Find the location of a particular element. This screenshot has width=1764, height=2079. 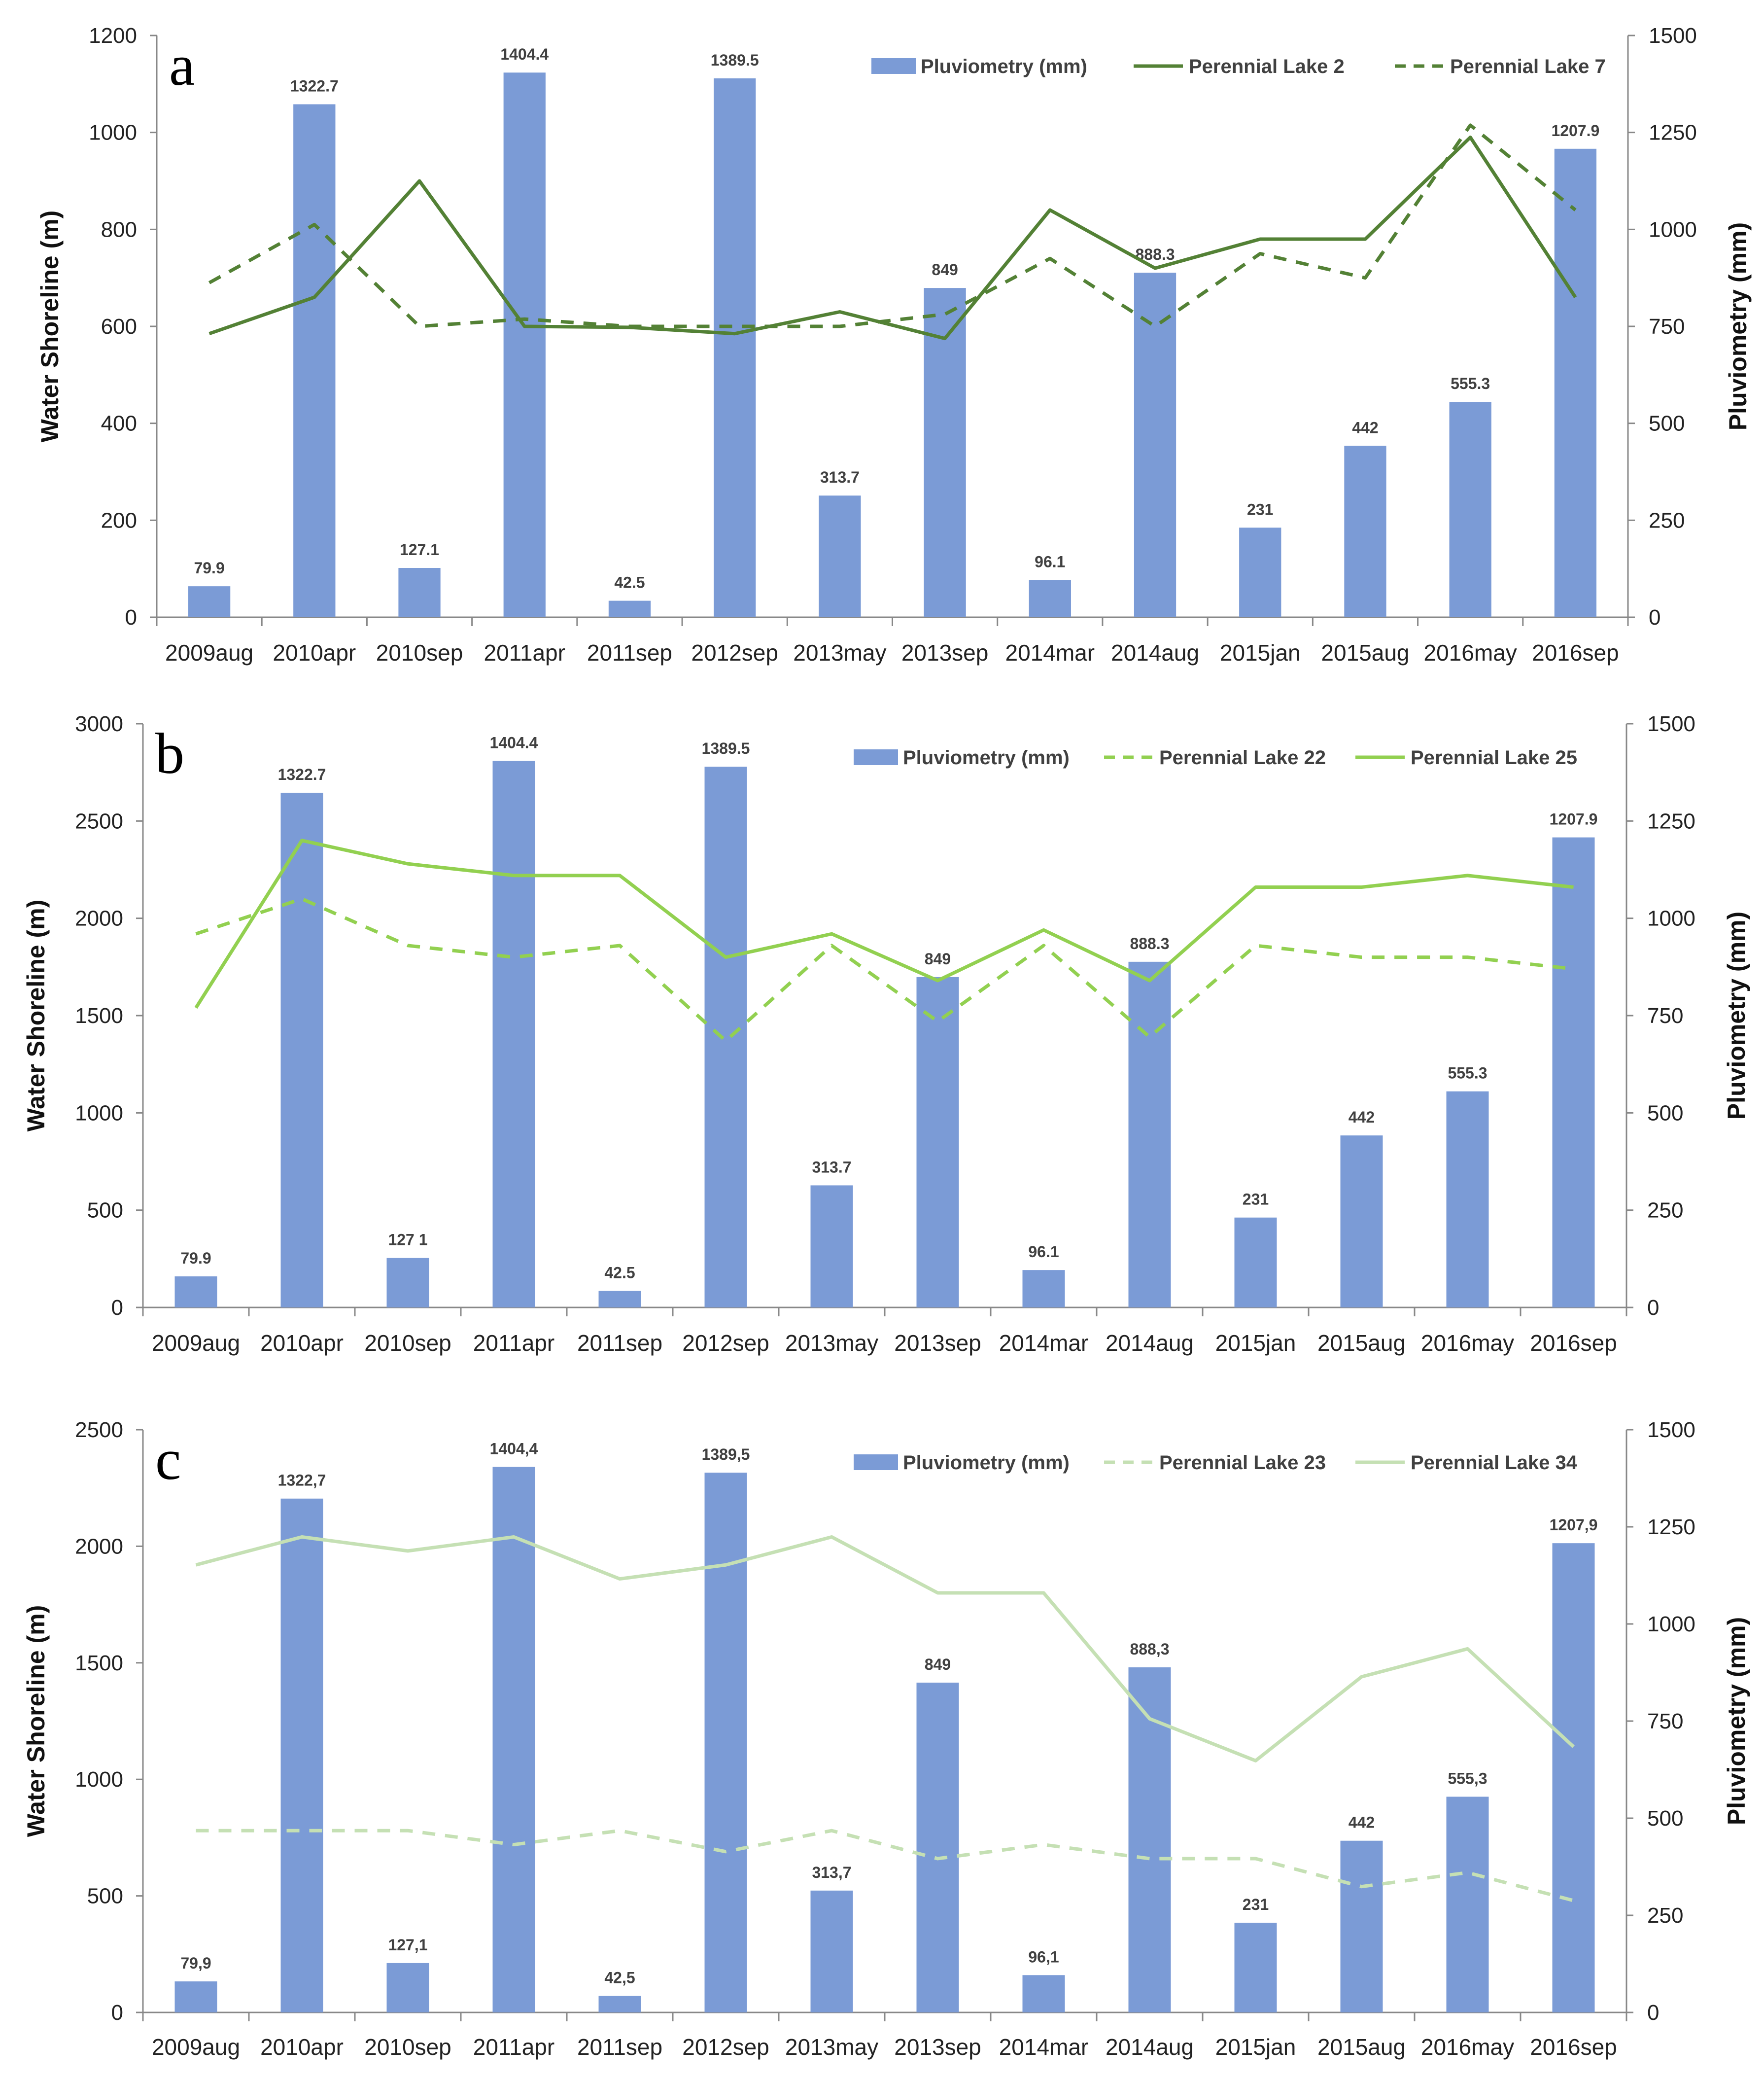

bar-data-label: 1389,5 is located at coordinates (726, 1454).